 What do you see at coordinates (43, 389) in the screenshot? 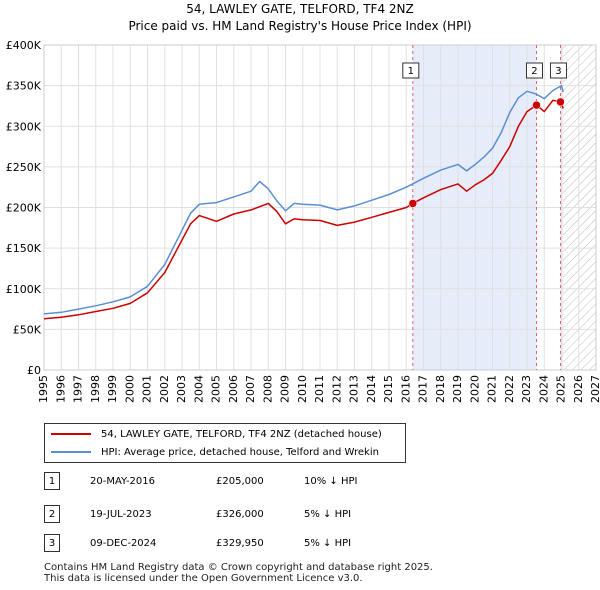
I see `x-tick-label: 1995` at bounding box center [43, 389].